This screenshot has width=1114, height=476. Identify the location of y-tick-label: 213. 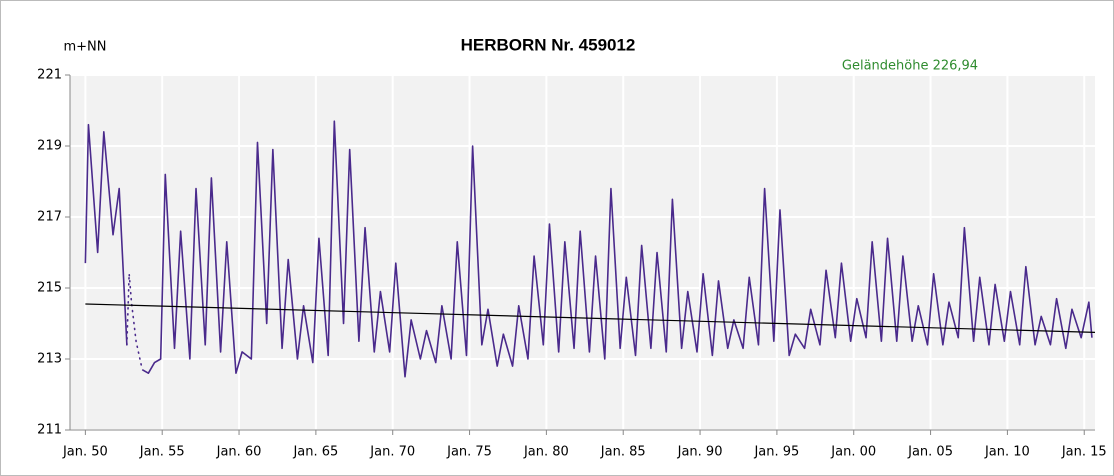
(49, 359).